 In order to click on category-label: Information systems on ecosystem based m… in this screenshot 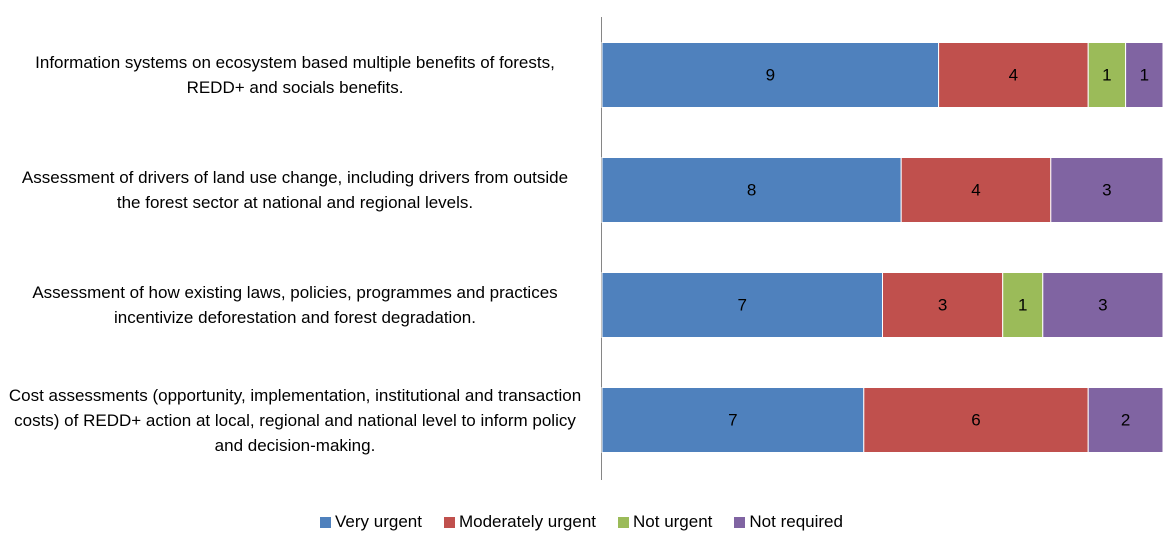, I will do `click(295, 75)`.